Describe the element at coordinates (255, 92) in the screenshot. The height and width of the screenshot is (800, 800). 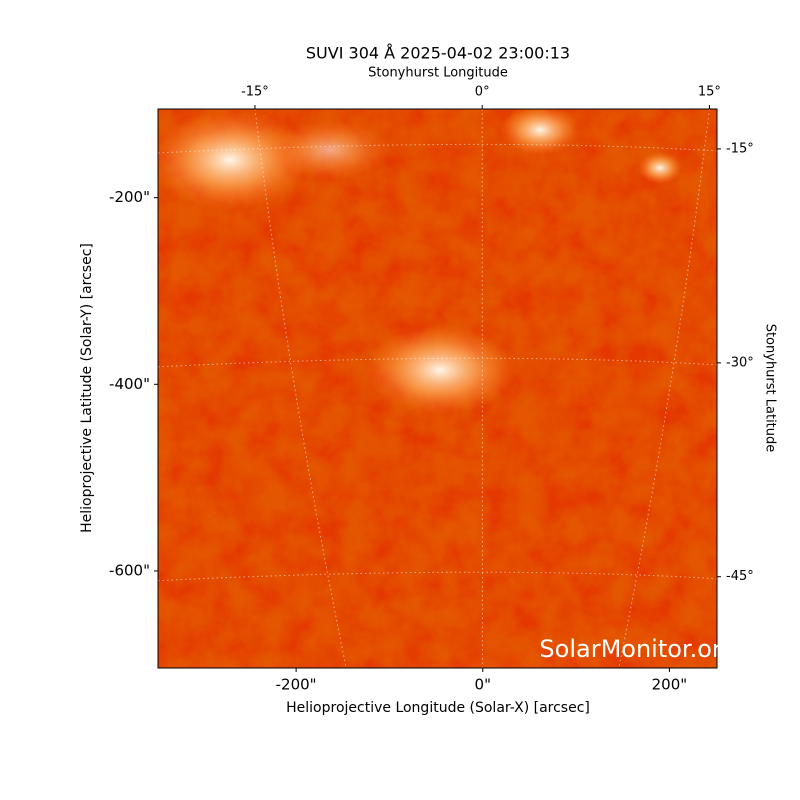
I see `x2-tick-label: -15°` at that location.